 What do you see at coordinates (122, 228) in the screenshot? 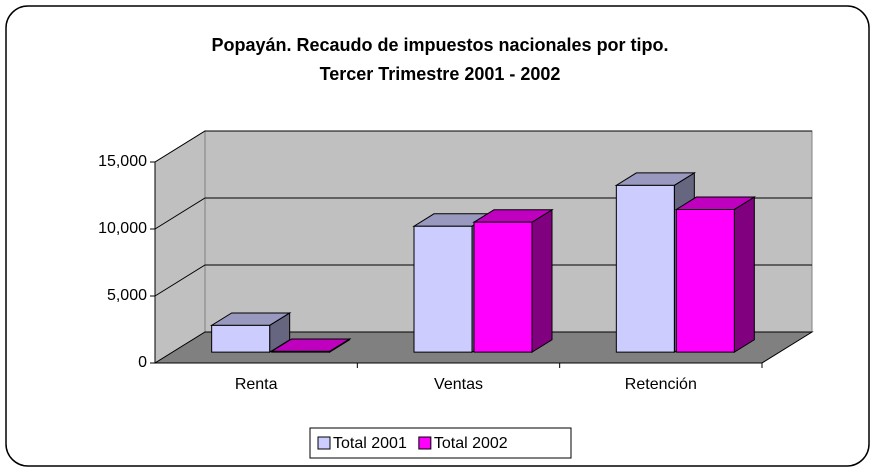
I see `y-tick-label: 10,000` at bounding box center [122, 228].